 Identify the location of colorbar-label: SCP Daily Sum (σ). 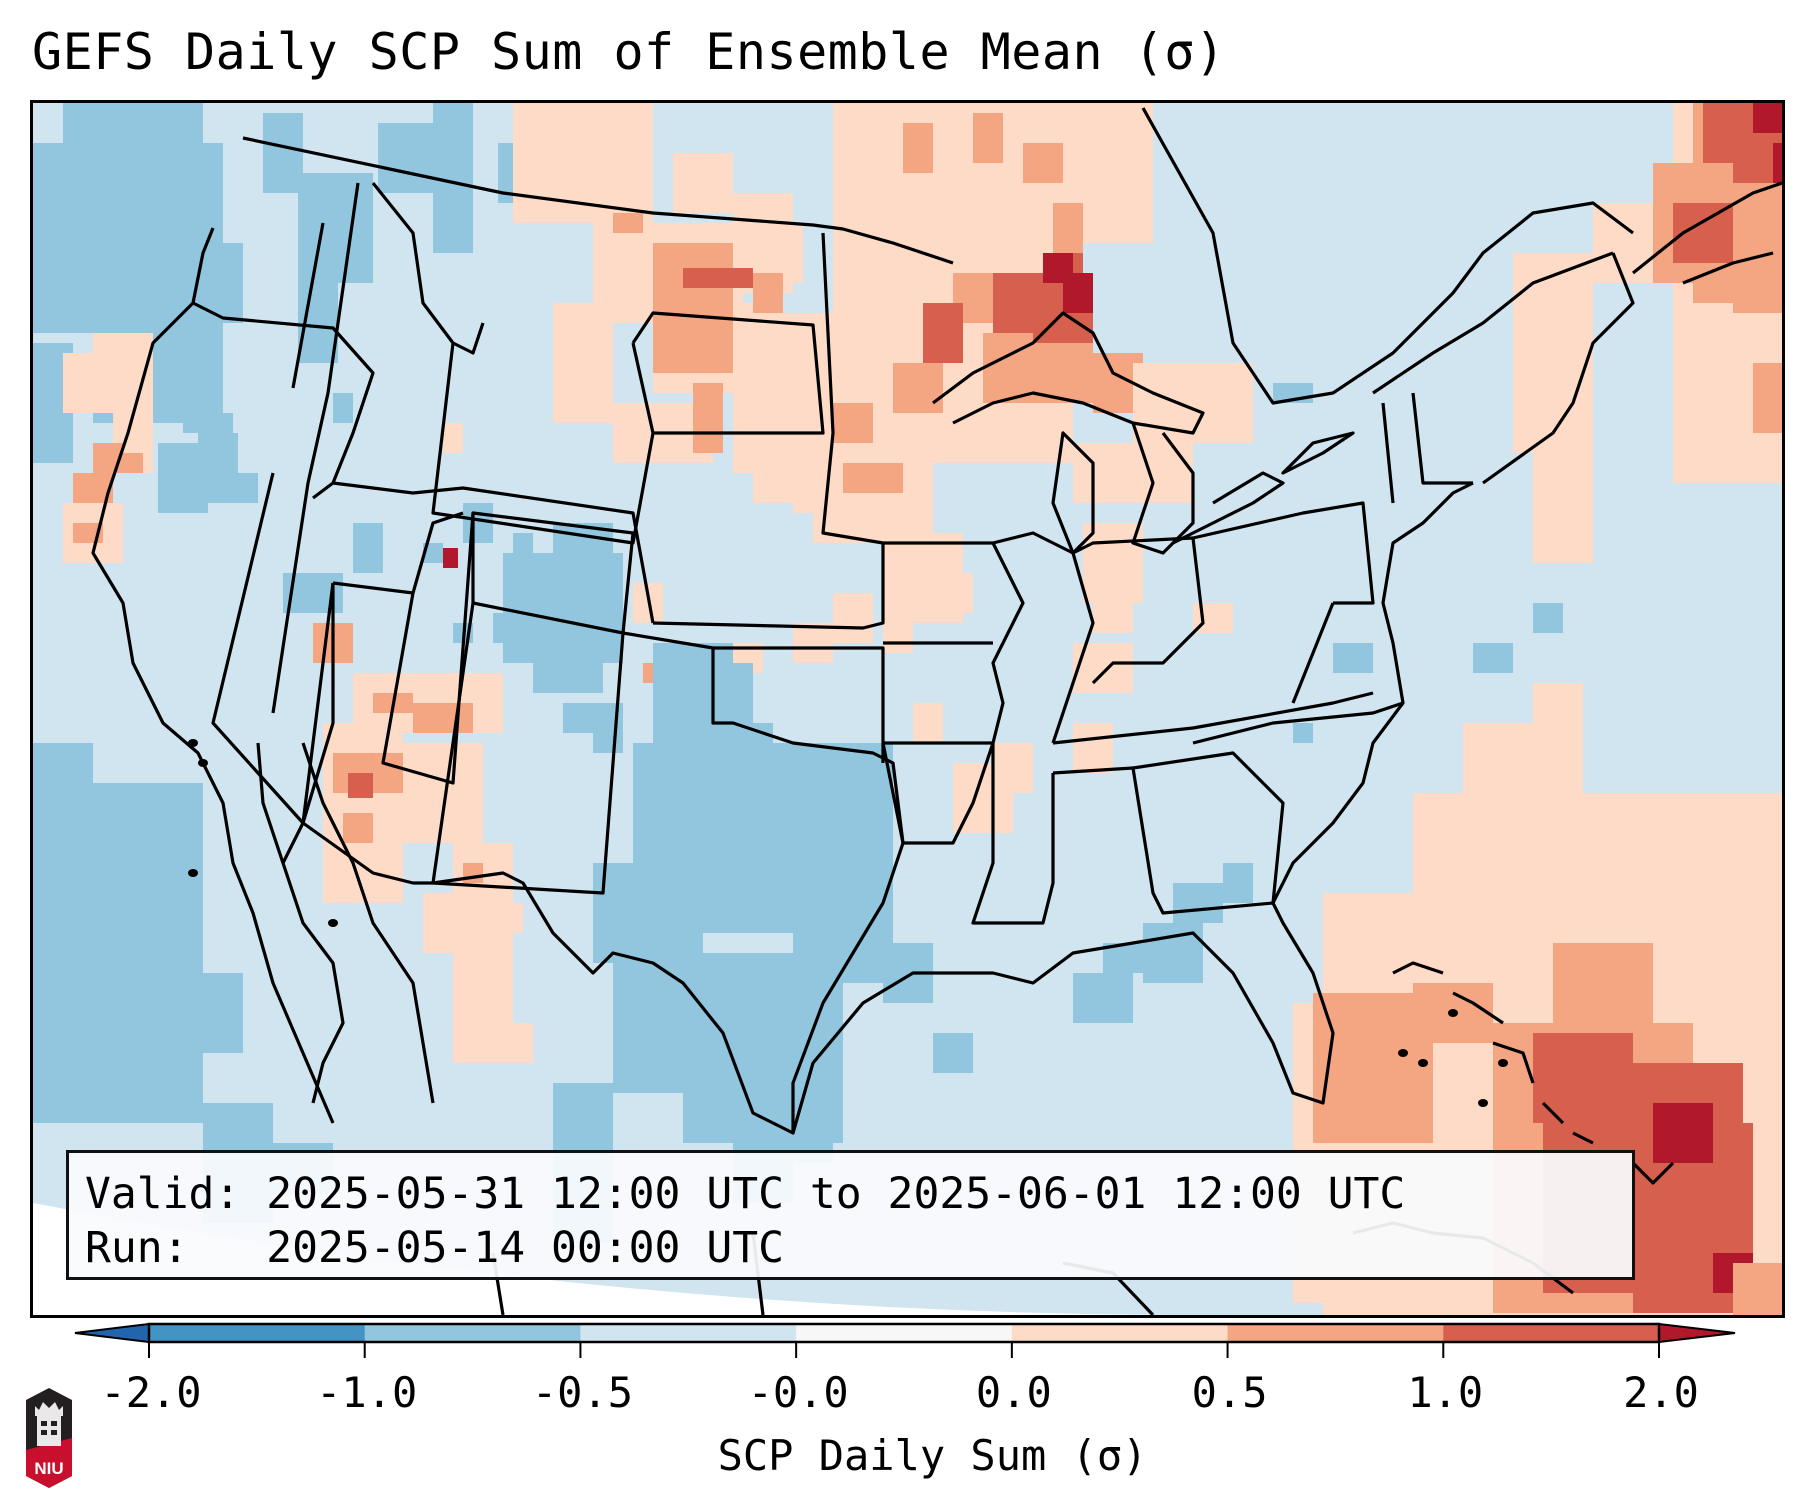
(901, 1456).